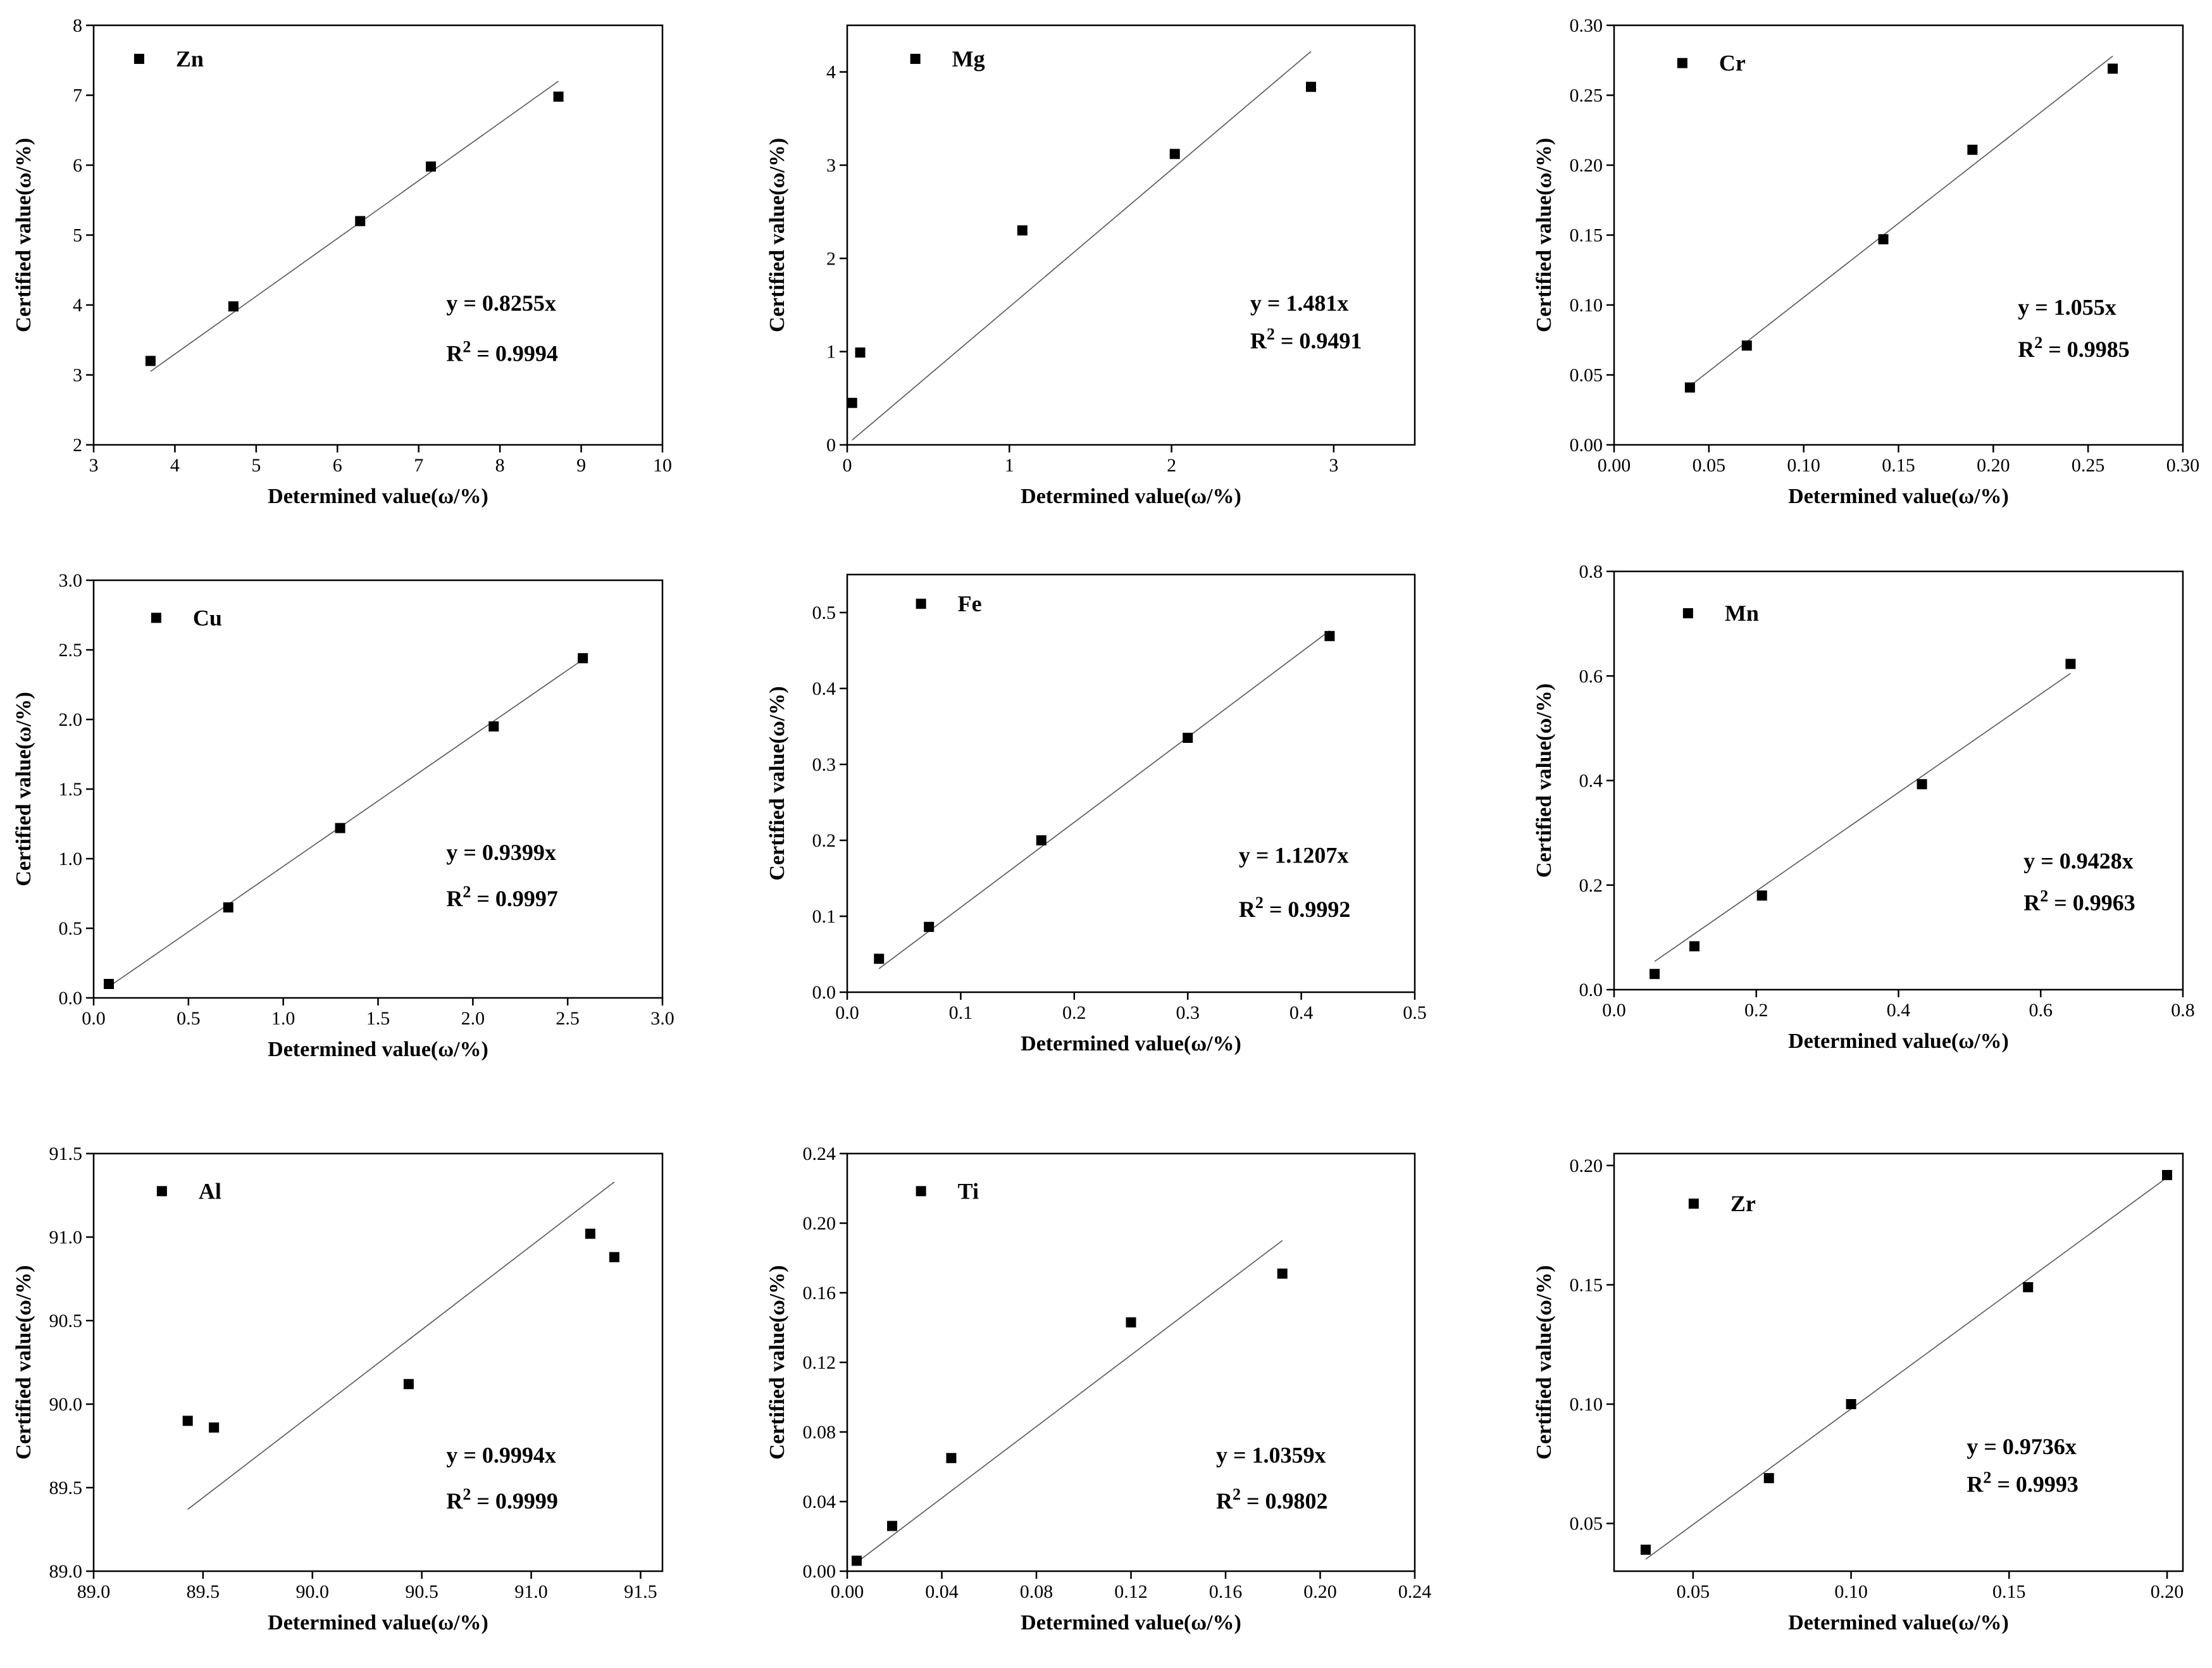 The height and width of the screenshot is (1668, 2212). What do you see at coordinates (1742, 613) in the screenshot?
I see `legend-label: Mn` at bounding box center [1742, 613].